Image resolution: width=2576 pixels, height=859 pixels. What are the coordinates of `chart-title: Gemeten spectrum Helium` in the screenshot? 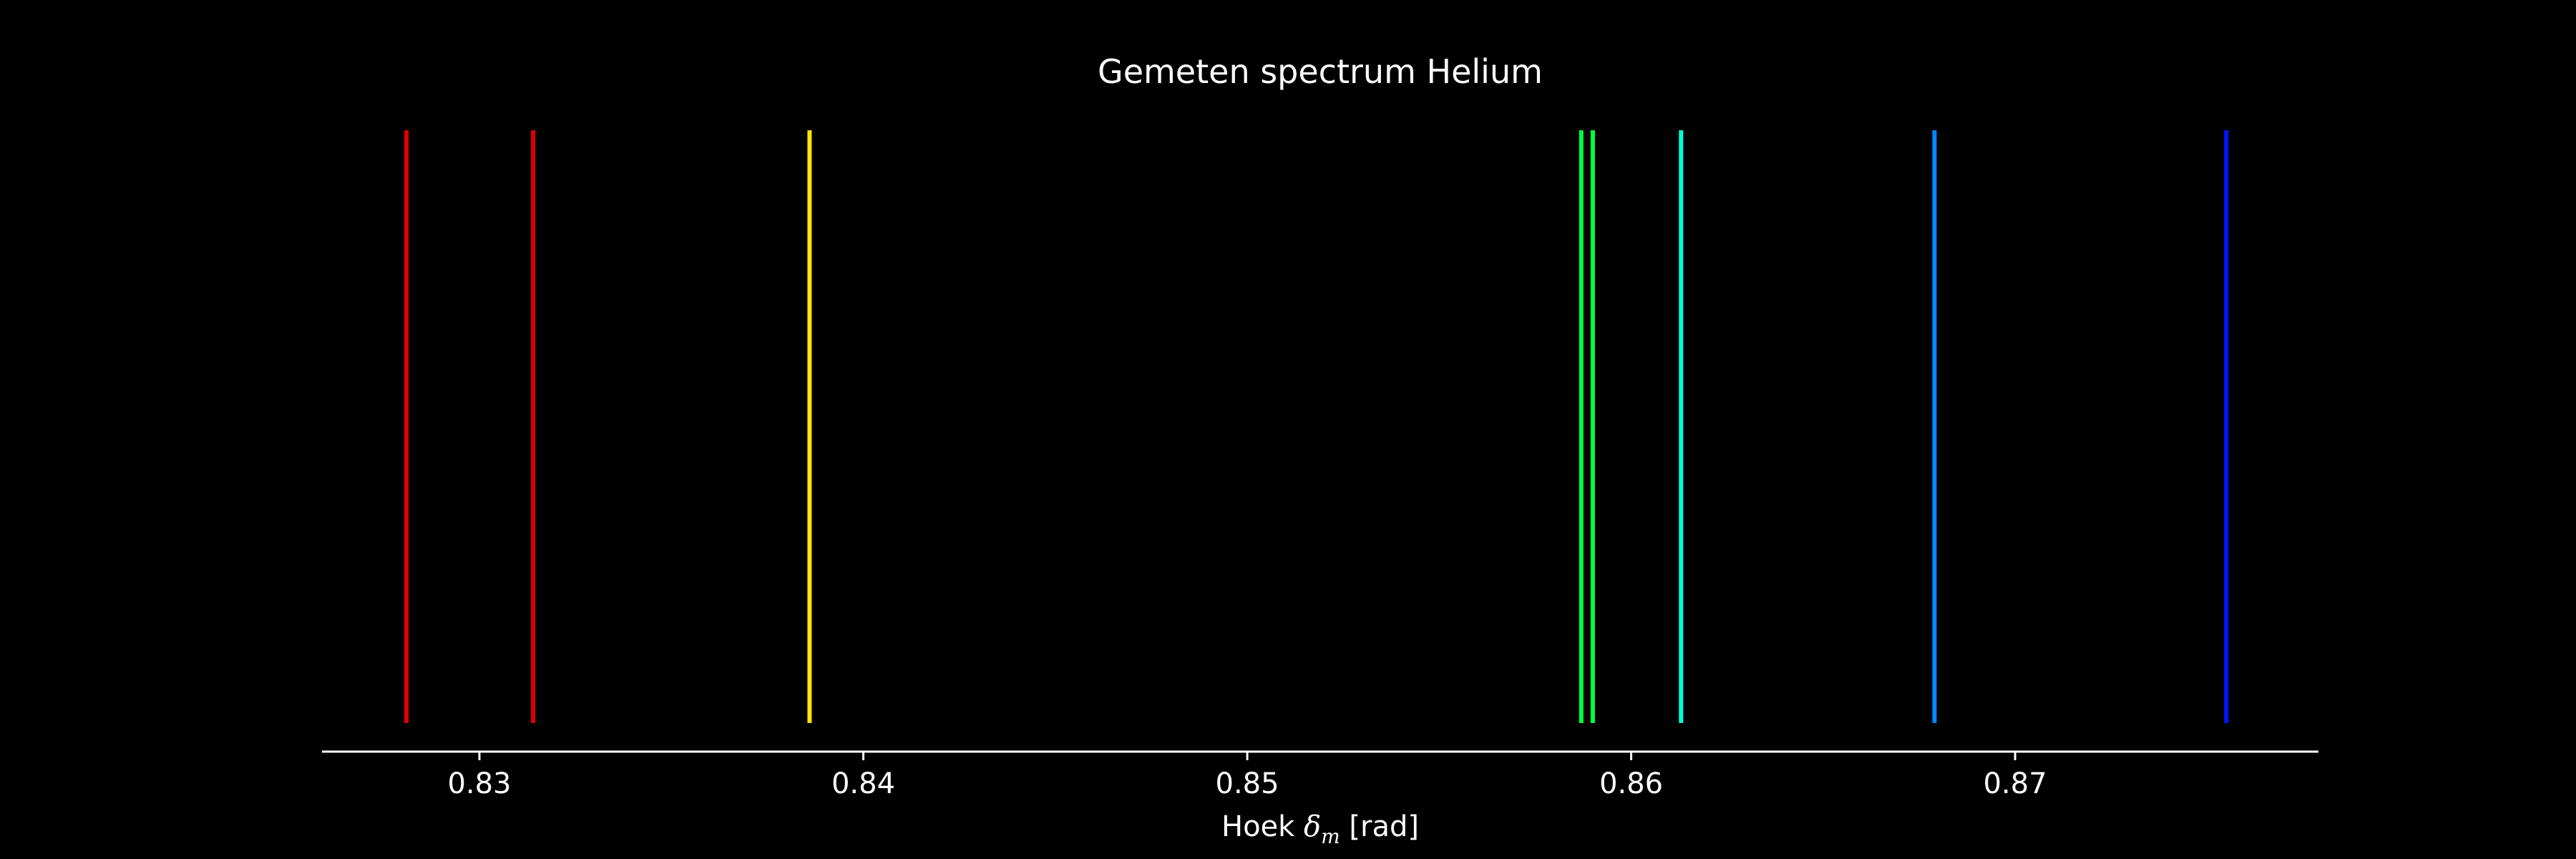 It's located at (1320, 71).